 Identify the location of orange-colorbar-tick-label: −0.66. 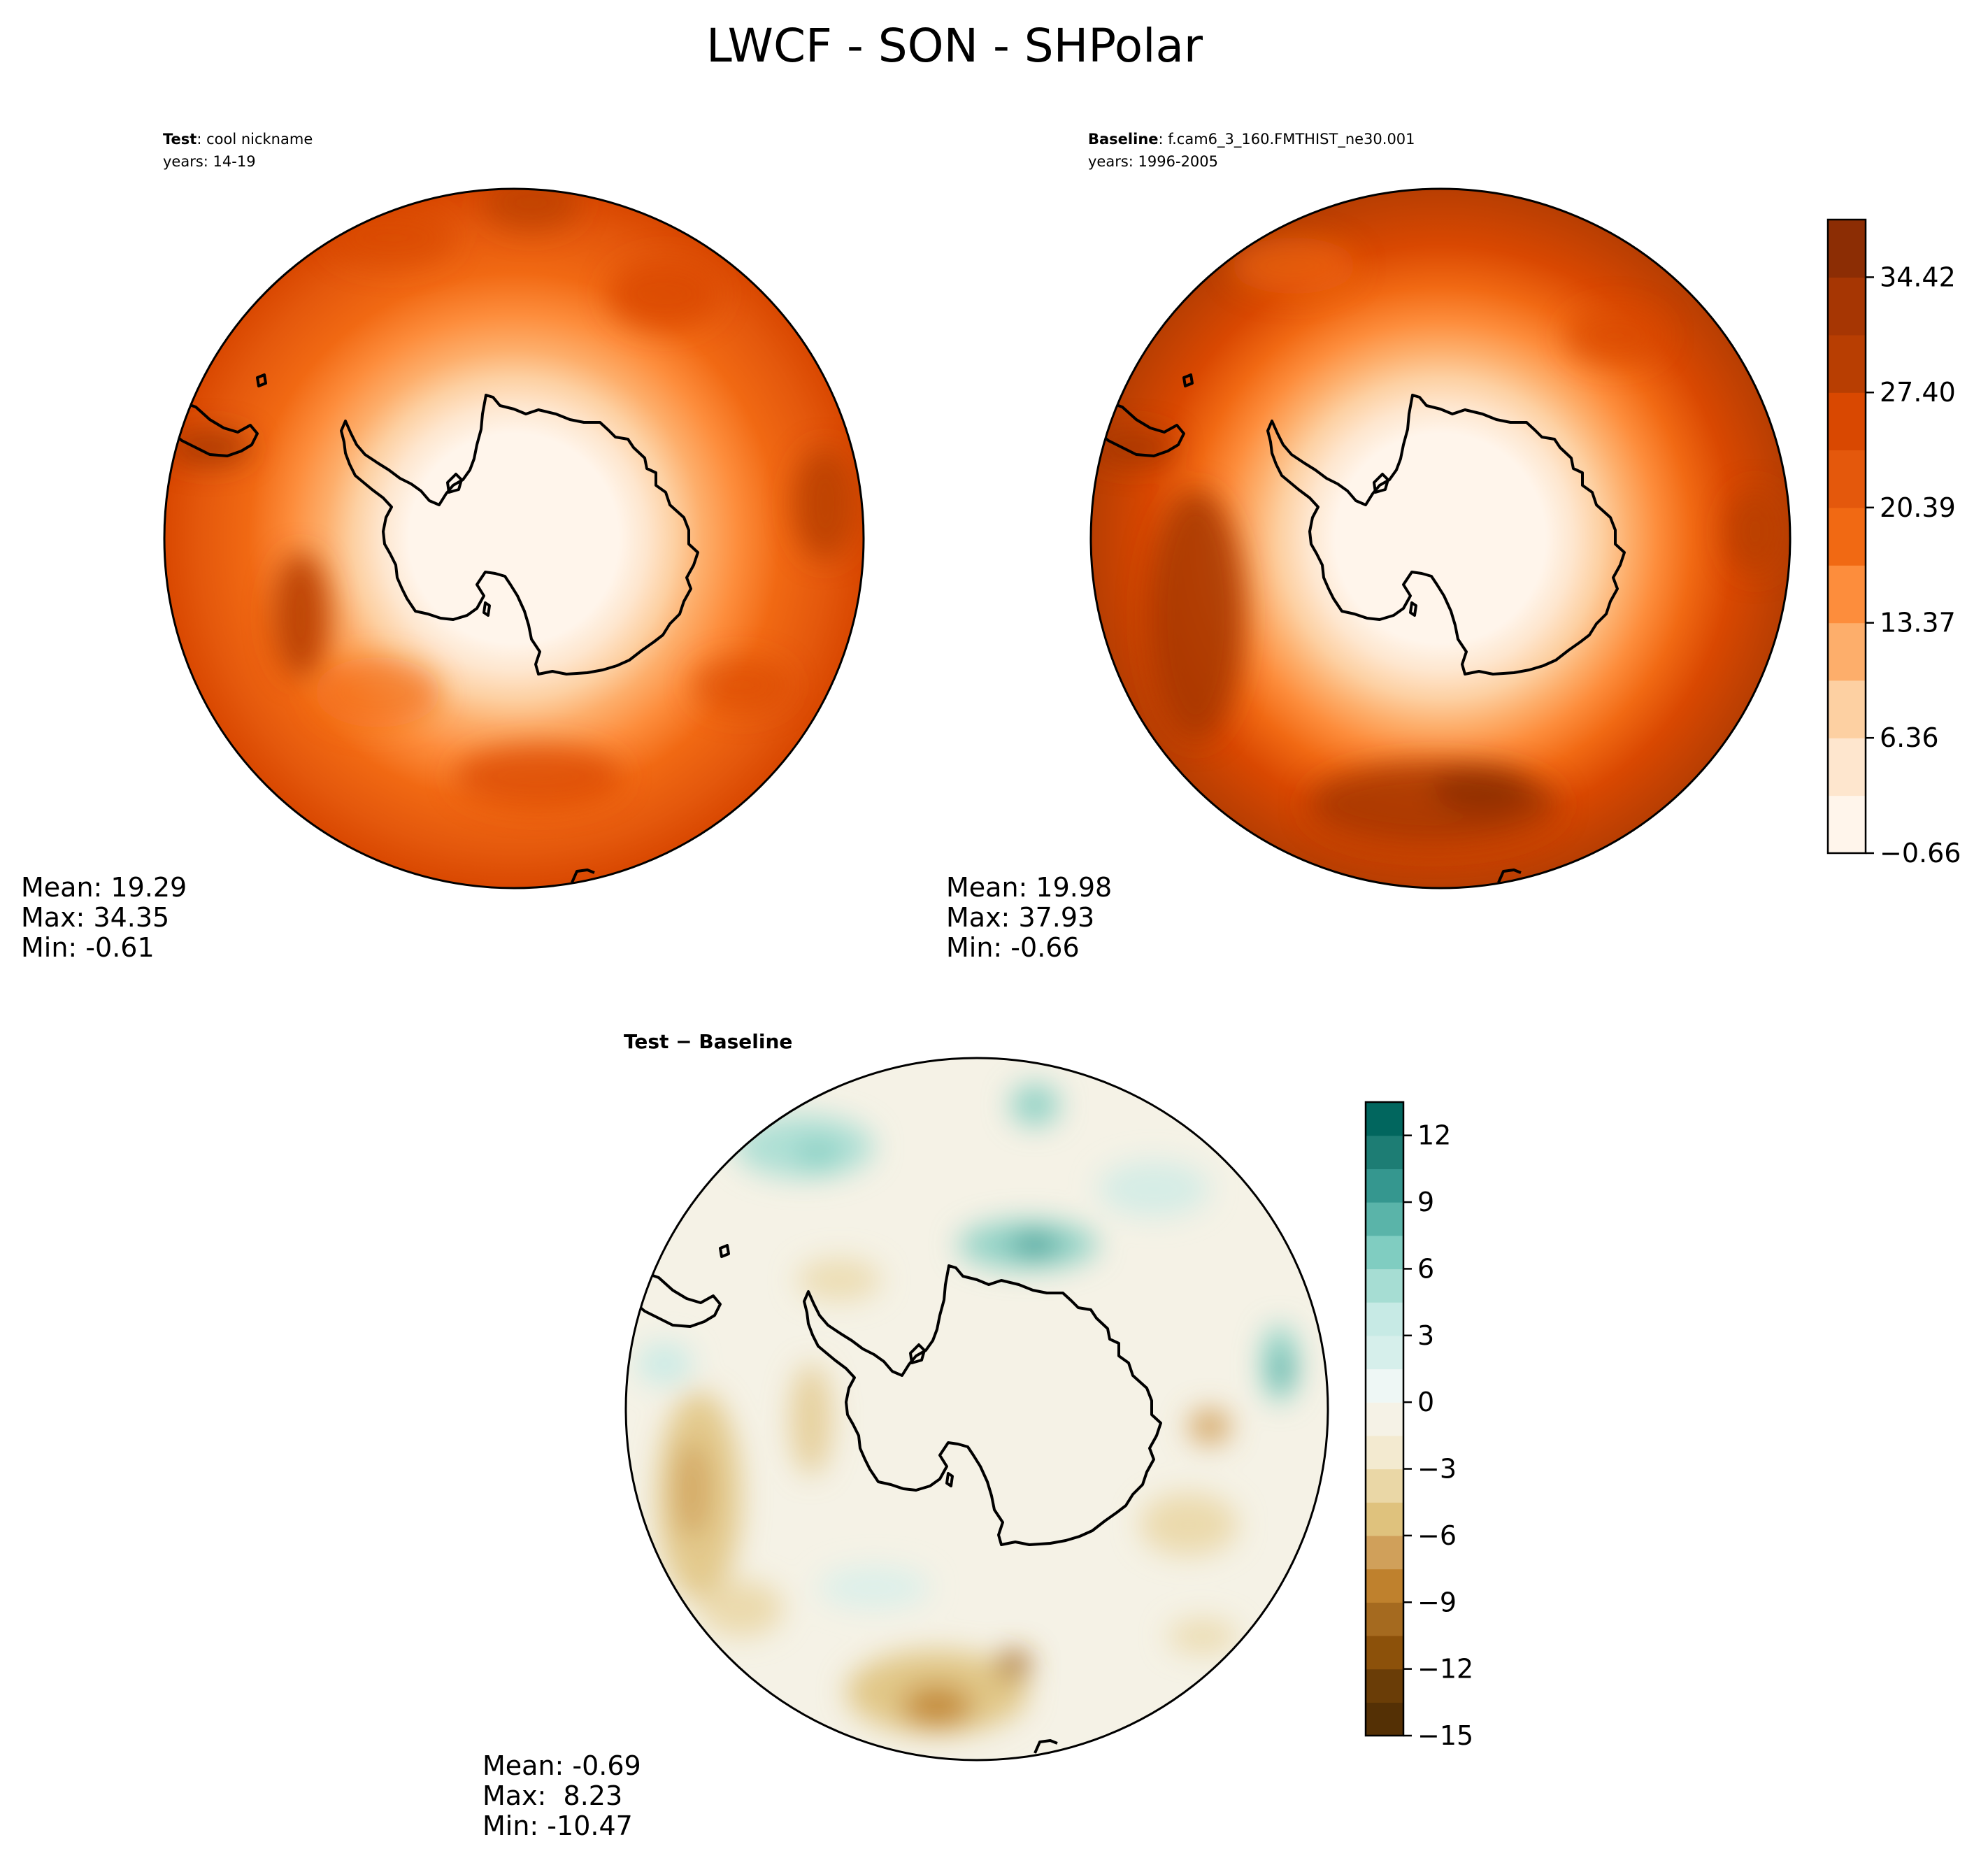
(1920, 853).